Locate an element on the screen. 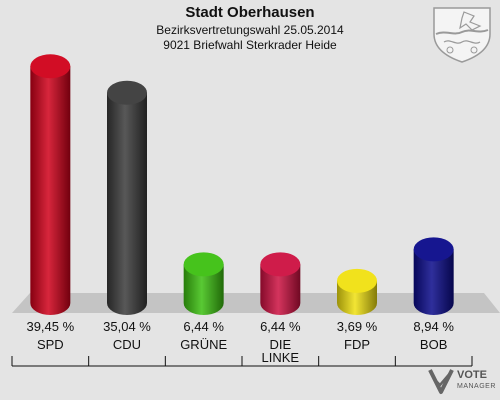  value-label: 39,45 % is located at coordinates (50, 326).